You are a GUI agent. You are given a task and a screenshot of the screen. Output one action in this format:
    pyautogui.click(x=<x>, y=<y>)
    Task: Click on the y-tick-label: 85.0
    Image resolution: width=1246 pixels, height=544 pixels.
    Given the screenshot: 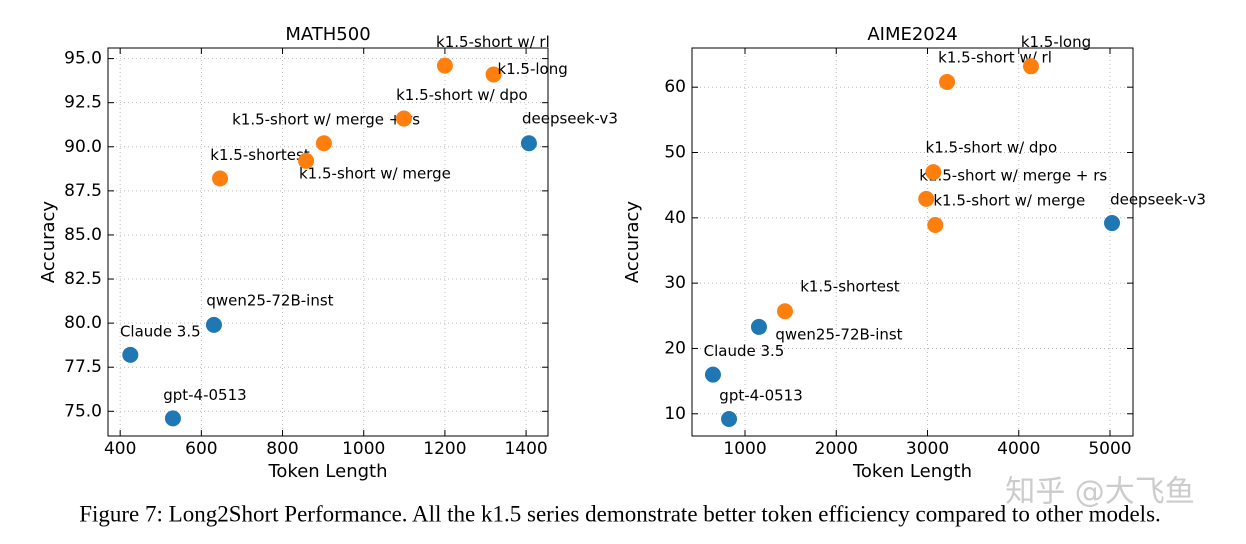 What is the action you would take?
    pyautogui.click(x=83, y=235)
    